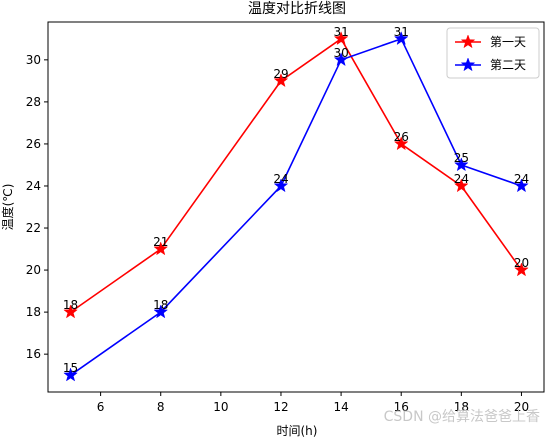 This screenshot has width=547, height=438. What do you see at coordinates (37, 207) in the screenshot?
I see `y-axis-ticks: 16 18 20 22 24 26 28 30` at bounding box center [37, 207].